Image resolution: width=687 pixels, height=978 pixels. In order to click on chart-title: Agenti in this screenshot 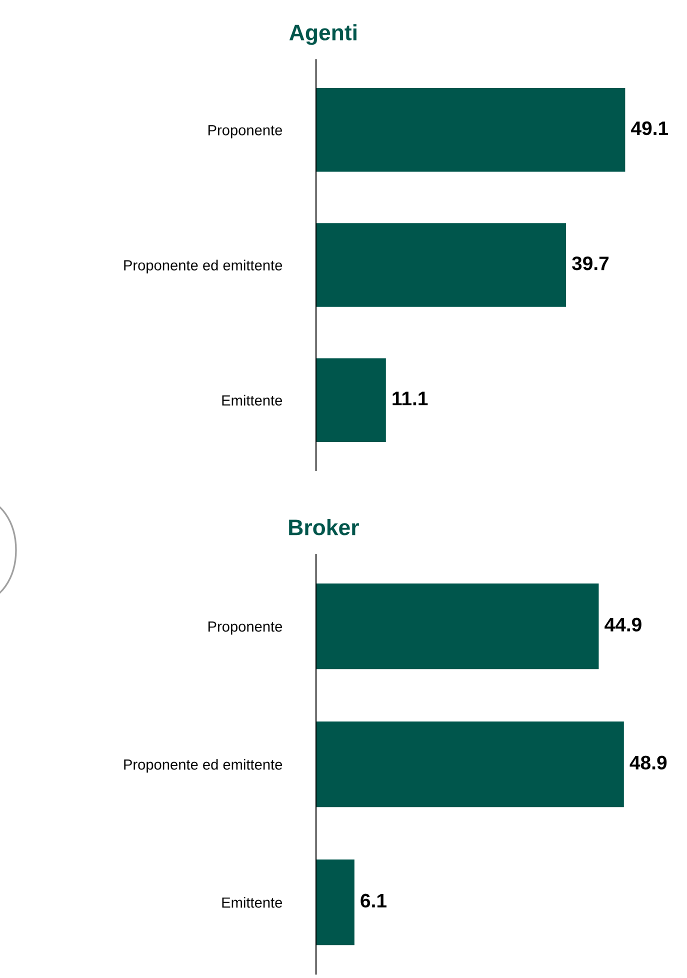, I will do `click(322, 34)`.